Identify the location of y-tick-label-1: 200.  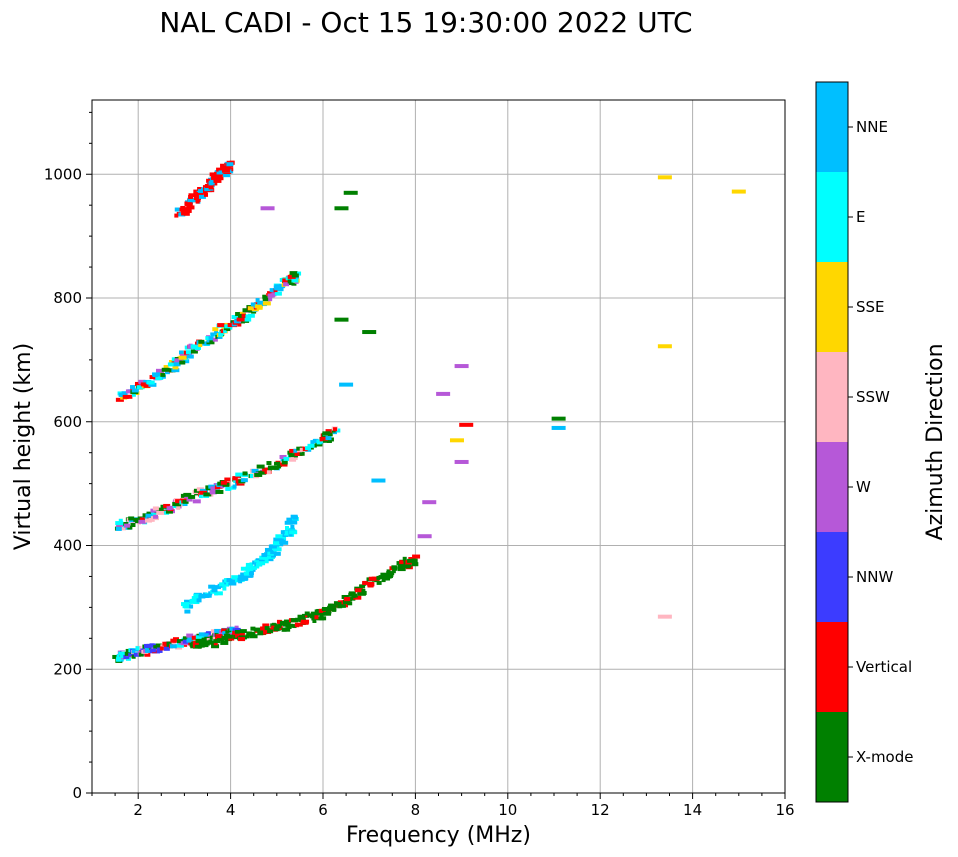
(67, 669).